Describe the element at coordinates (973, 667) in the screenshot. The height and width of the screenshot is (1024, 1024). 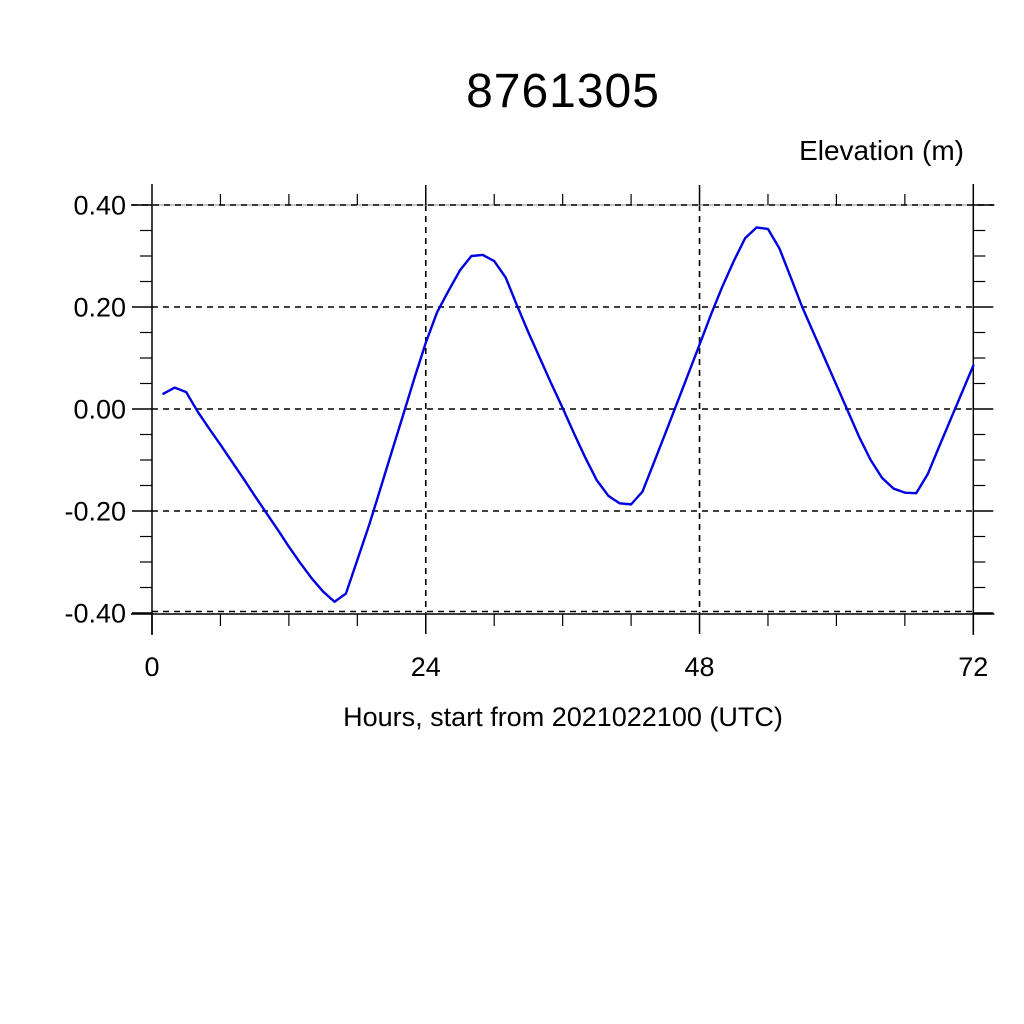
I see `x-tick-label: 72` at that location.